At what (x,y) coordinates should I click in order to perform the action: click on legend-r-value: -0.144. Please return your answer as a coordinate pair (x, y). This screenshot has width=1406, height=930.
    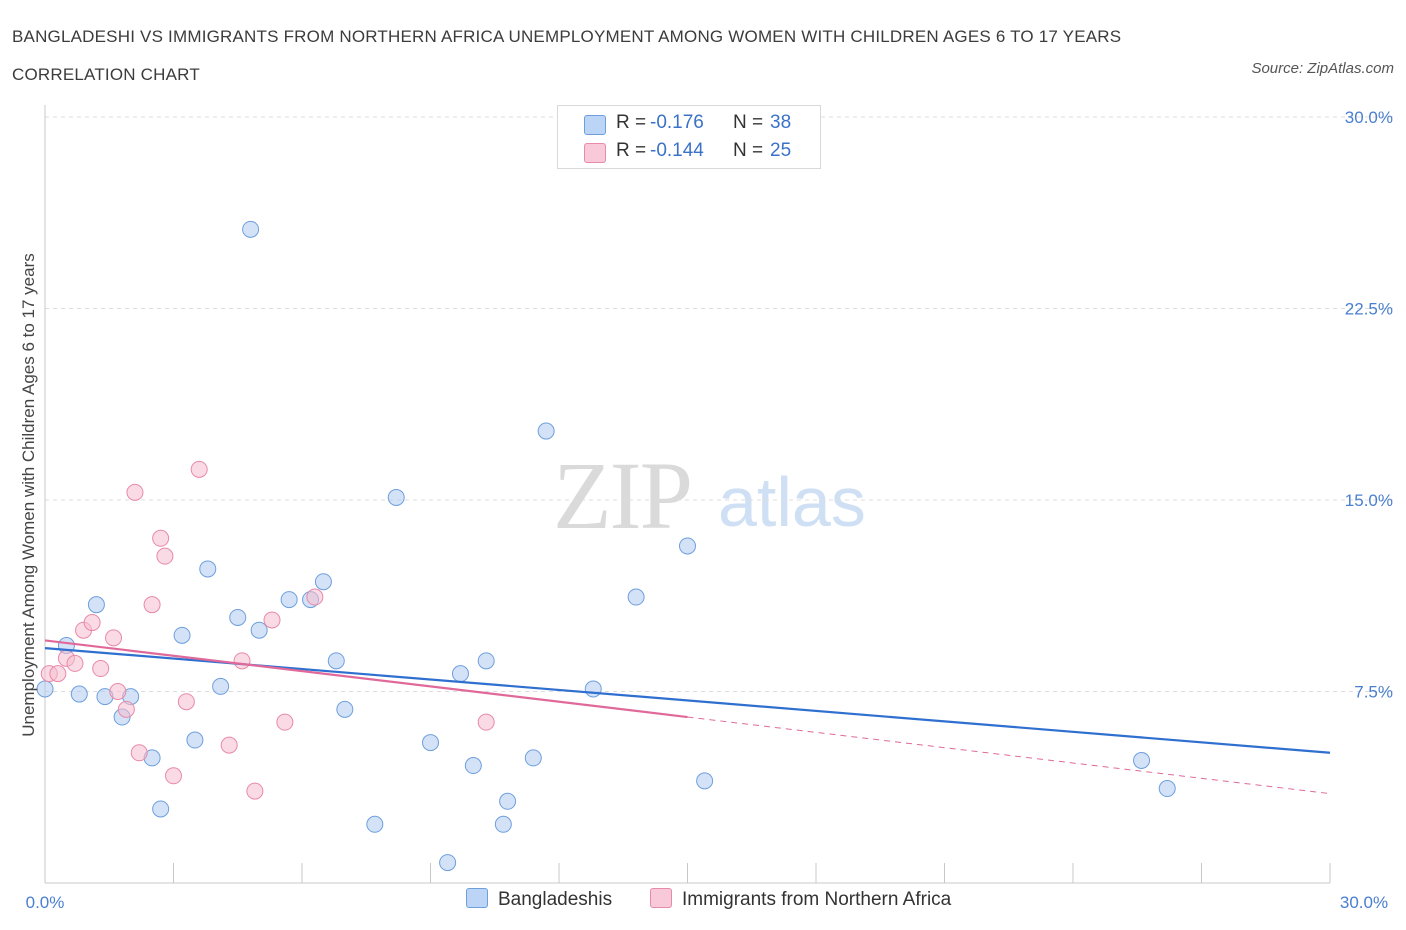
    Looking at the image, I should click on (677, 150).